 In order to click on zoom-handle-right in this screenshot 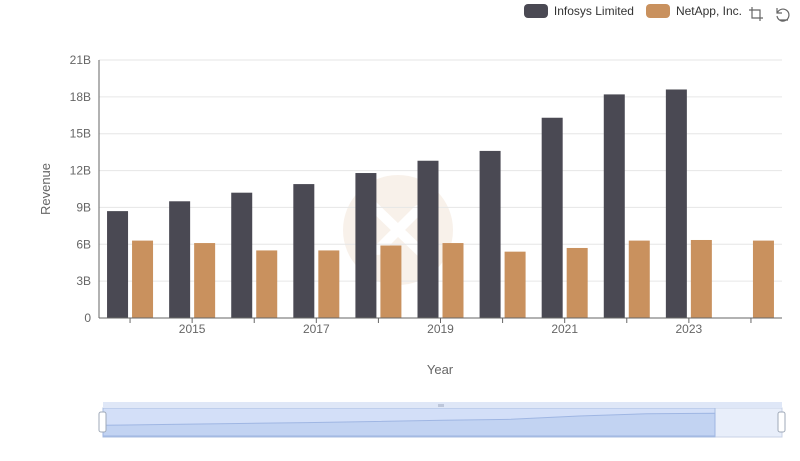, I will do `click(781, 422)`.